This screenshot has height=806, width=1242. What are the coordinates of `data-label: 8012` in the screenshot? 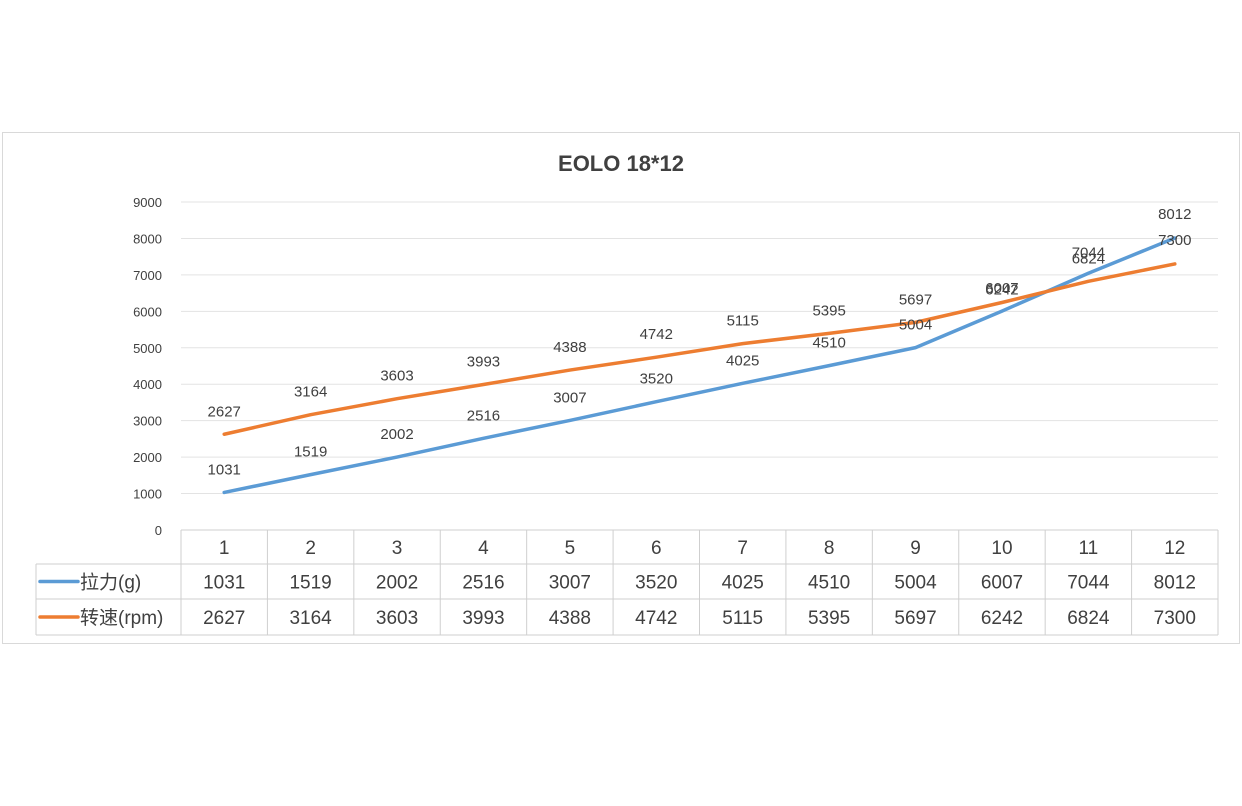 It's located at (1174, 214).